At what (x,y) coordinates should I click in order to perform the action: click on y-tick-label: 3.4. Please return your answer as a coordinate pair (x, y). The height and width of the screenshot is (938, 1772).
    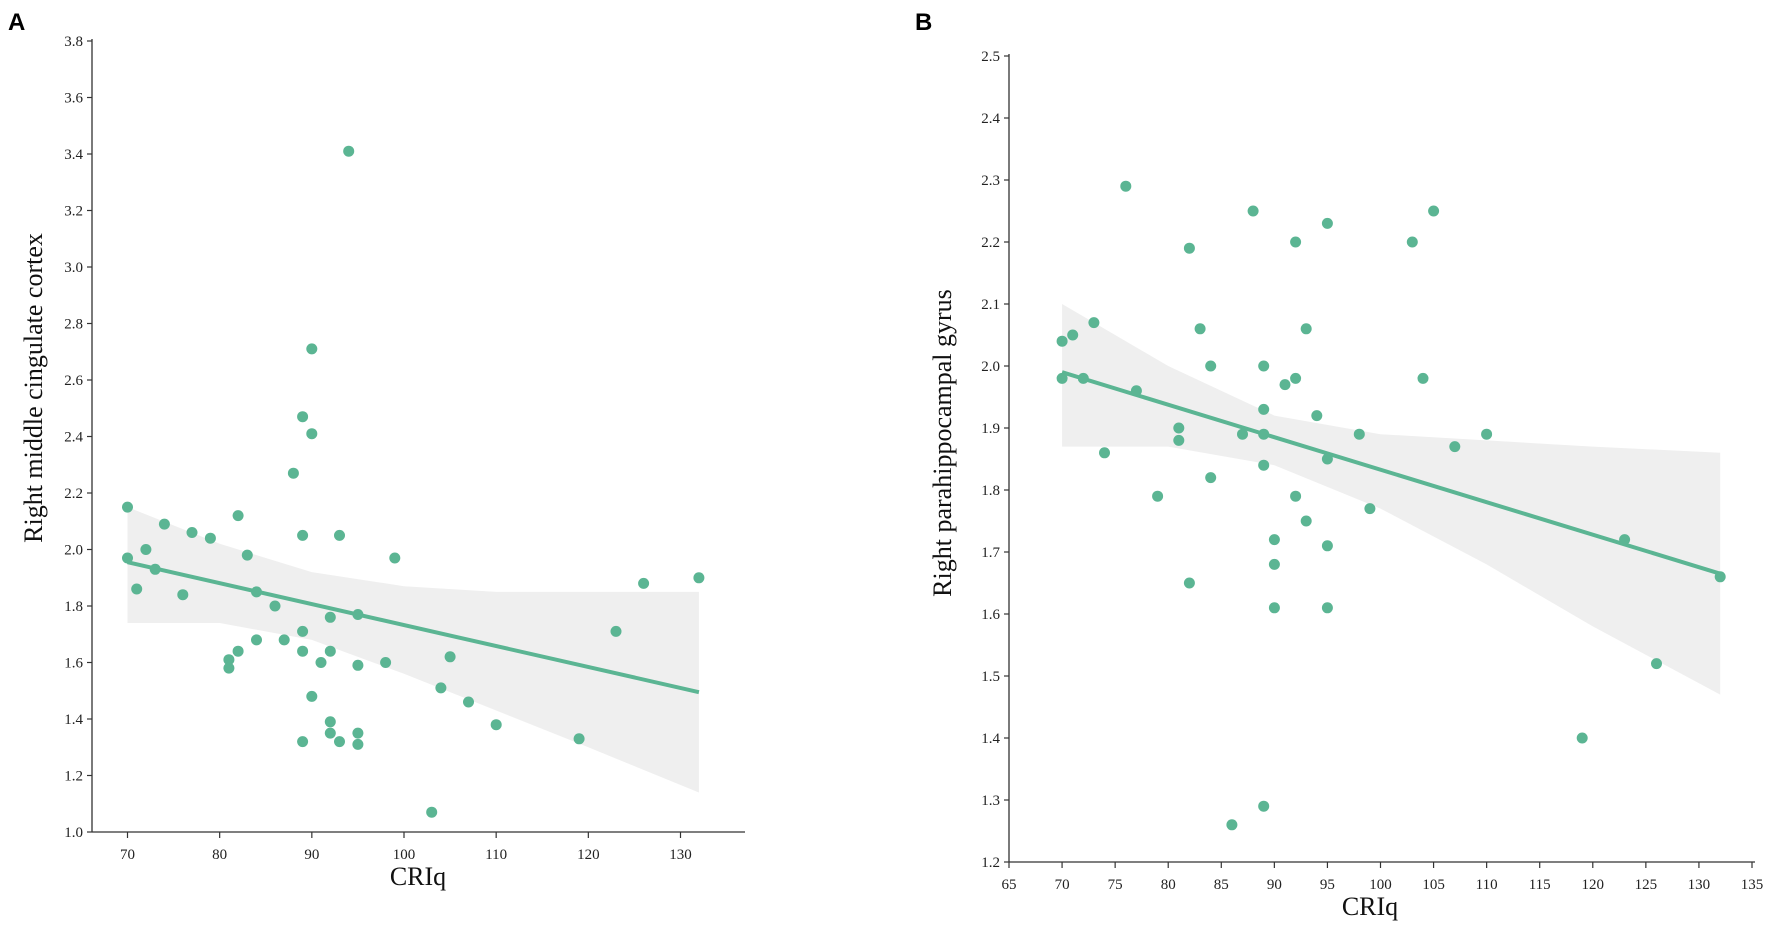
    Looking at the image, I should click on (73, 155).